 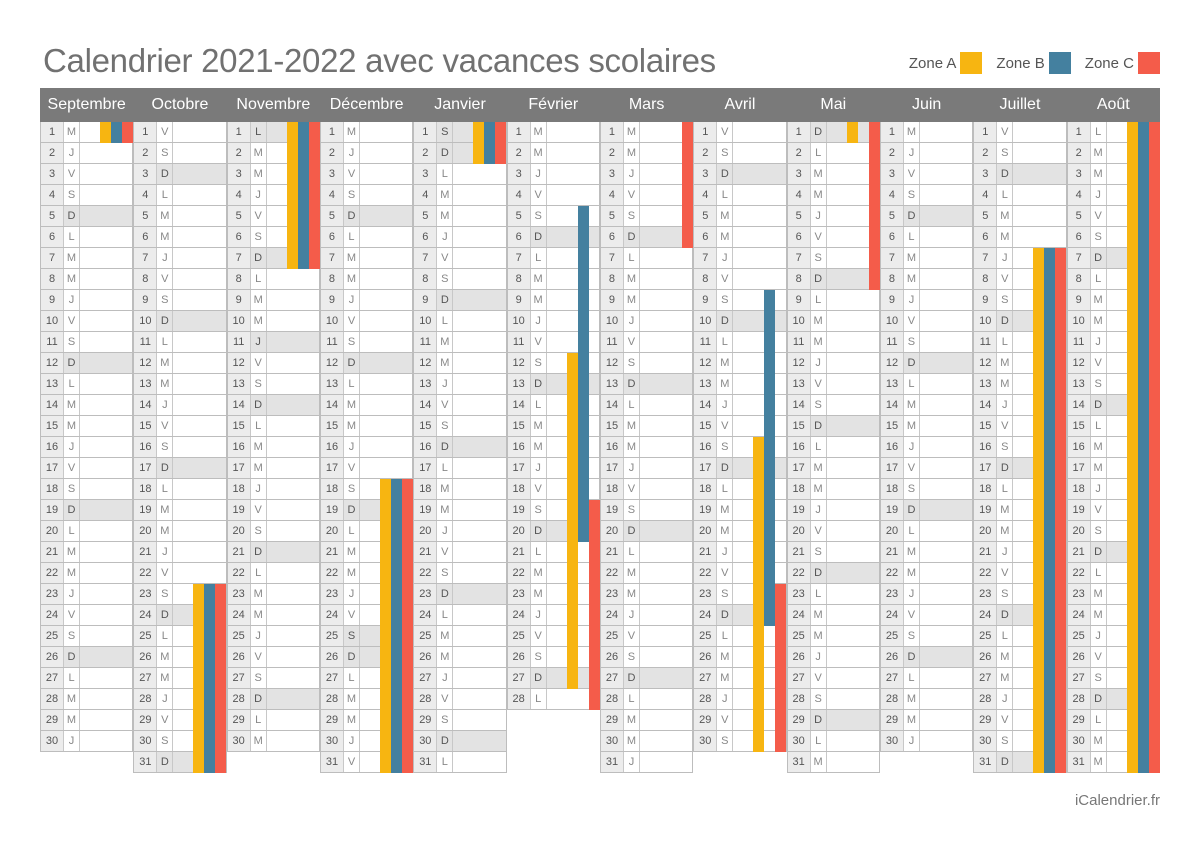 I want to click on day-cell: 12 M, so click(x=180, y=363).